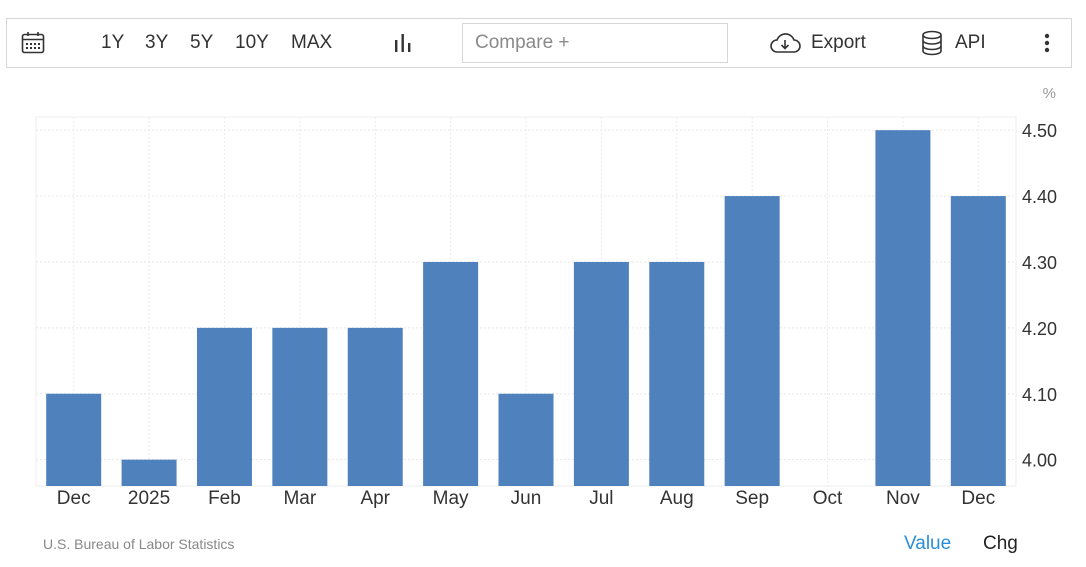 This screenshot has height=567, width=1086. Describe the element at coordinates (828, 498) in the screenshot. I see `x-tick-label: Oct` at that location.